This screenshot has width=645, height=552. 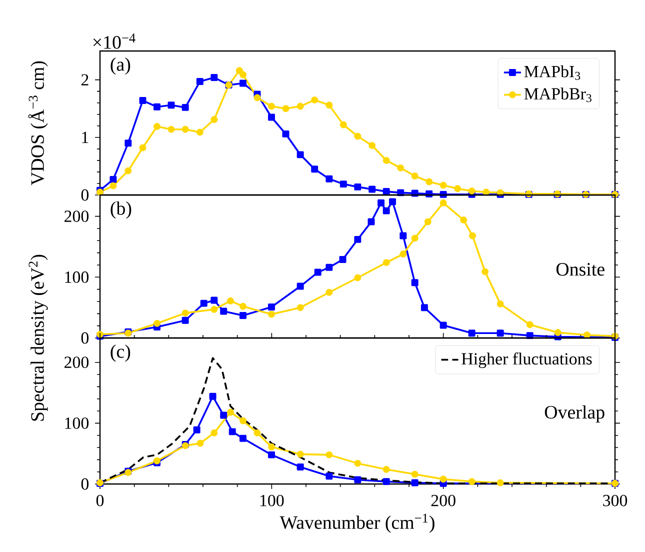 I want to click on legend-label: MAPbBr$_{3}$, so click(x=558, y=95).